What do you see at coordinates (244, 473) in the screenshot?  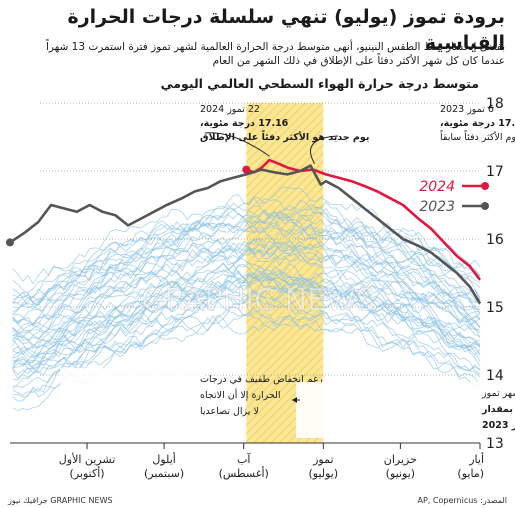 I see `x-tick-label: (أغسطس)` at bounding box center [244, 473].